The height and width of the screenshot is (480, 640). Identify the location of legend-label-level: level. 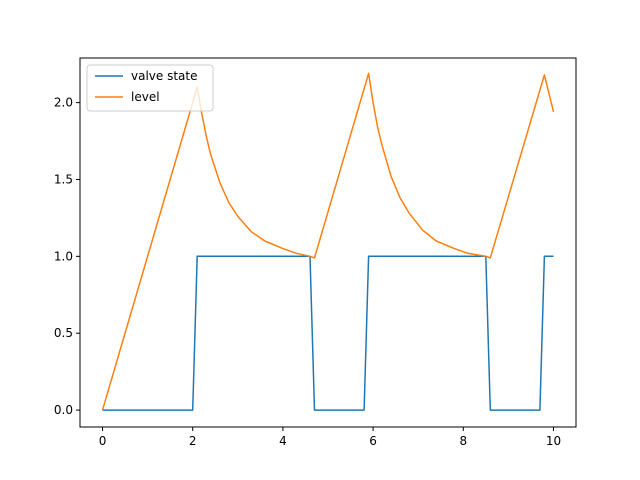
(145, 97).